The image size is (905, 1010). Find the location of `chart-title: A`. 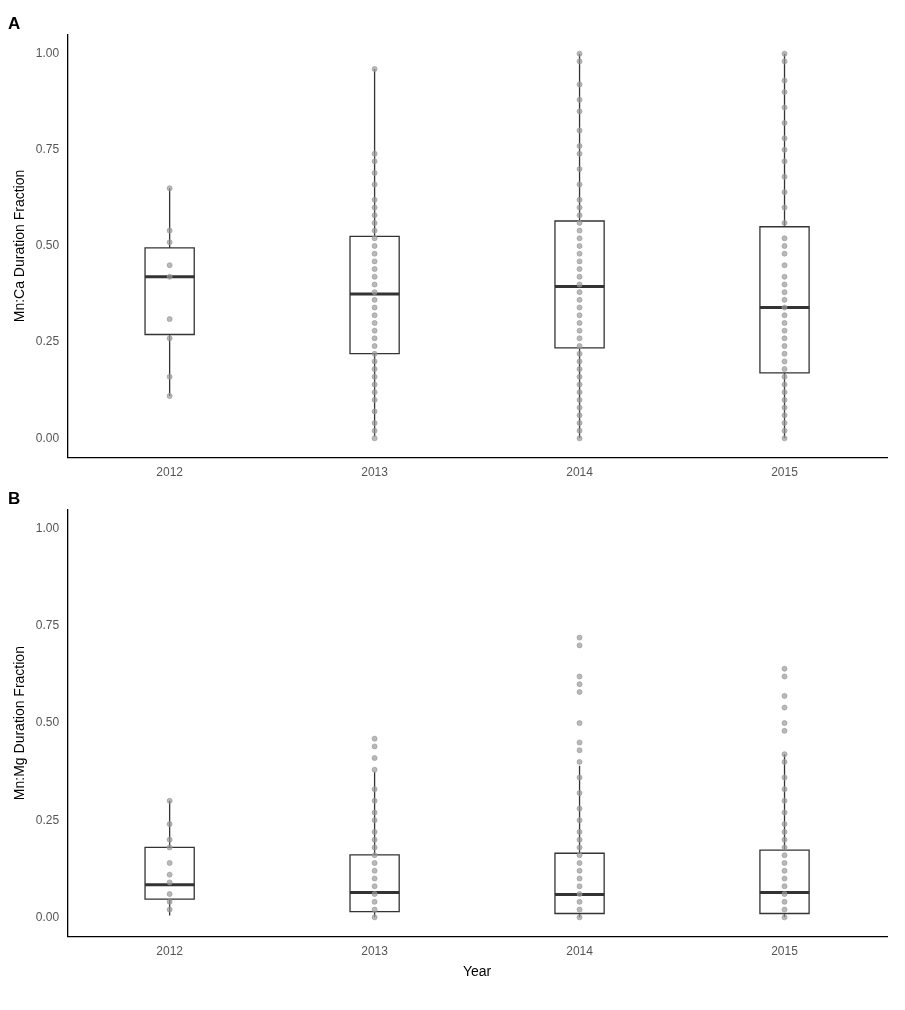

chart-title: A is located at coordinates (14, 23).